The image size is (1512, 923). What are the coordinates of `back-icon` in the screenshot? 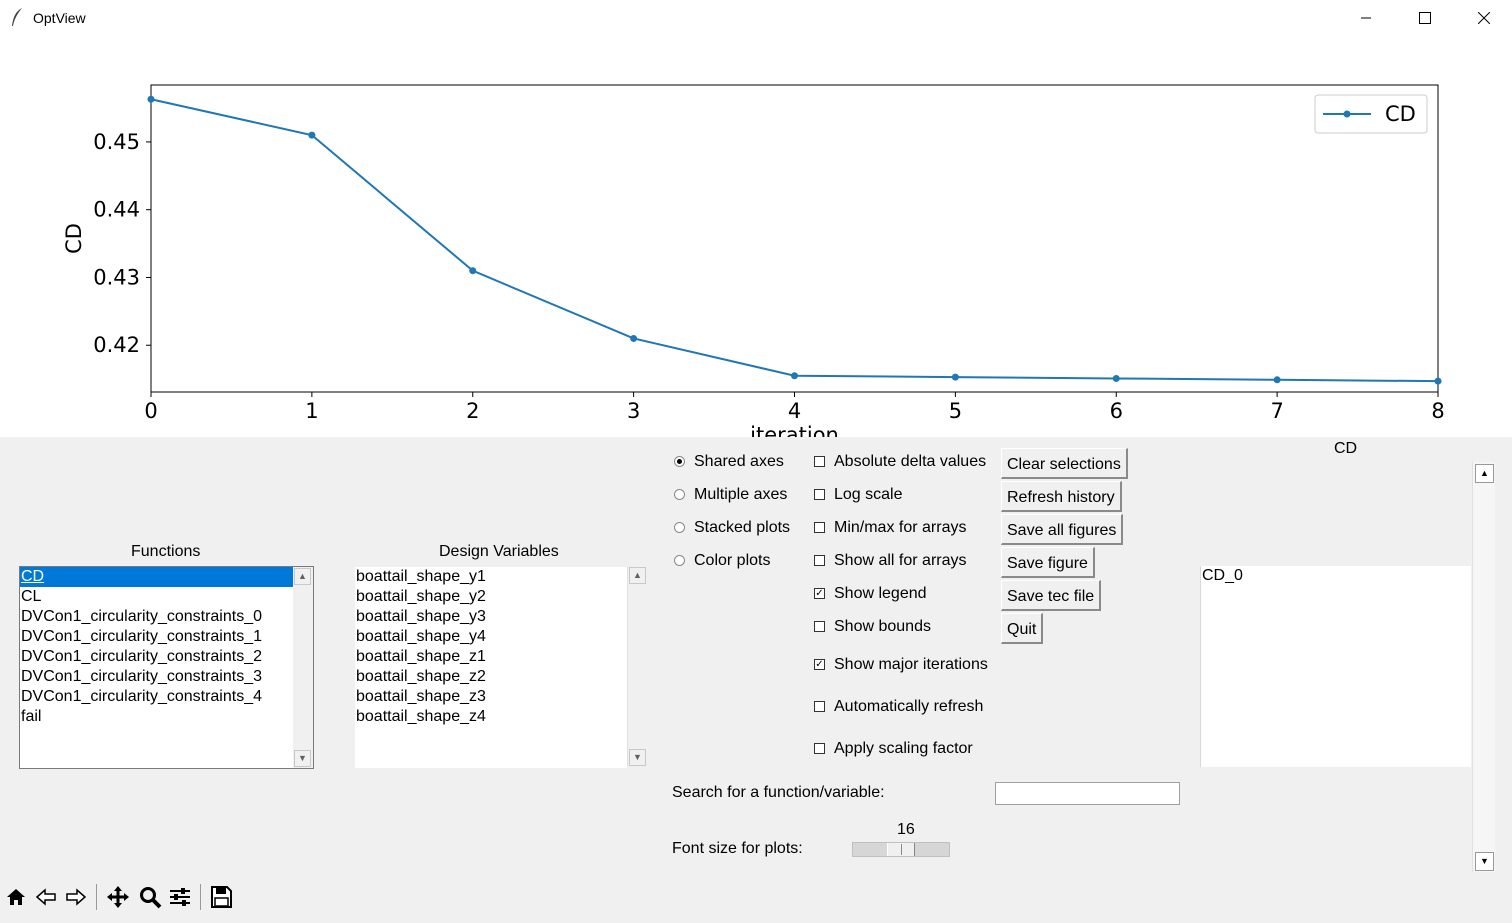 It's located at (46, 897).